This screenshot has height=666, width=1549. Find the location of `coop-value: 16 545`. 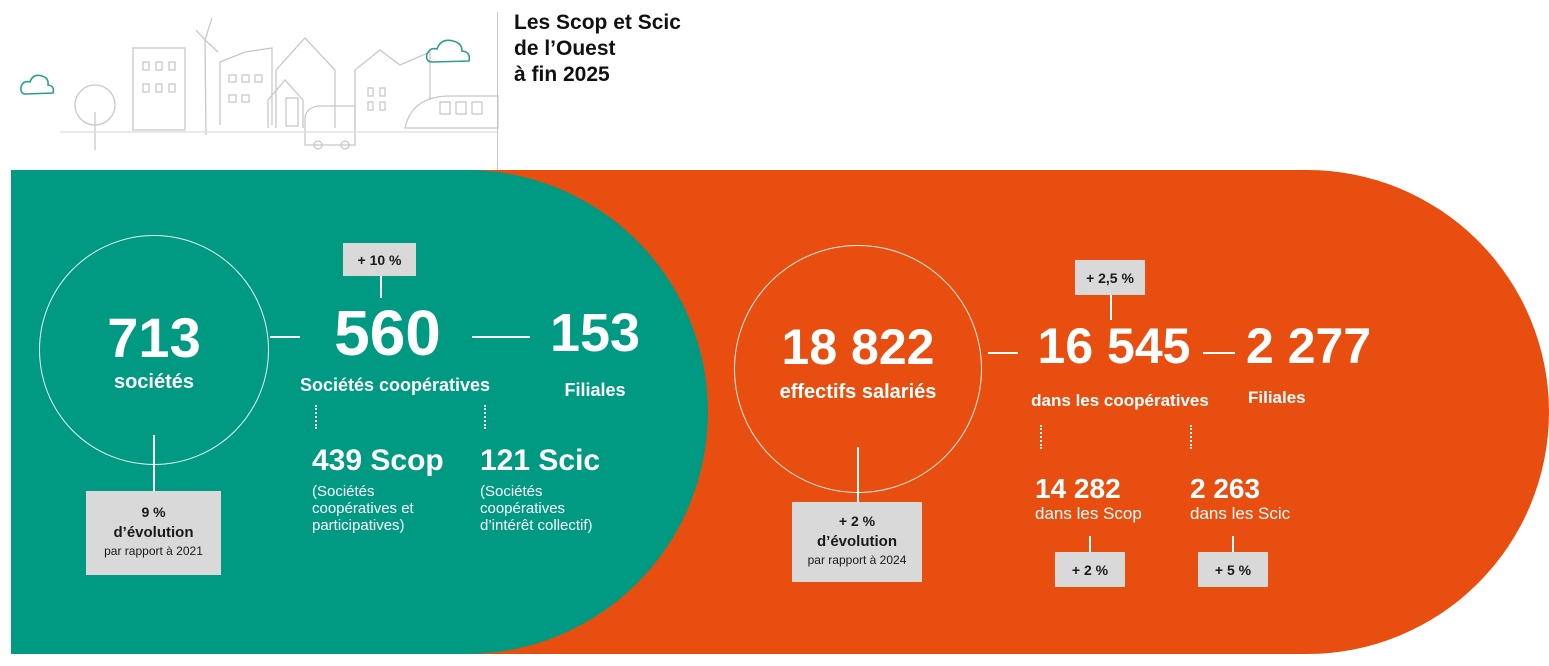

coop-value: 16 545 is located at coordinates (1114, 346).